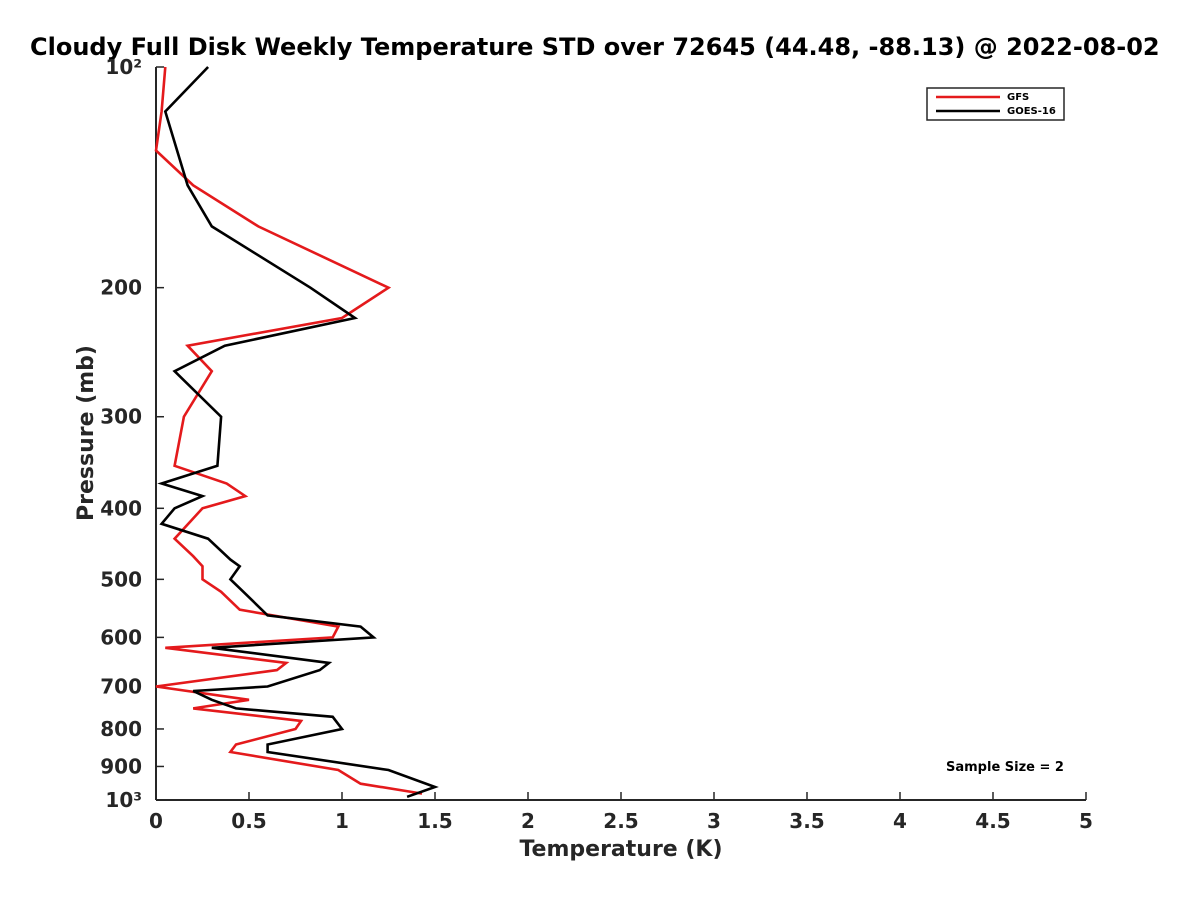 The height and width of the screenshot is (900, 1200). Describe the element at coordinates (121, 766) in the screenshot. I see `y-tick-label: 900` at that location.